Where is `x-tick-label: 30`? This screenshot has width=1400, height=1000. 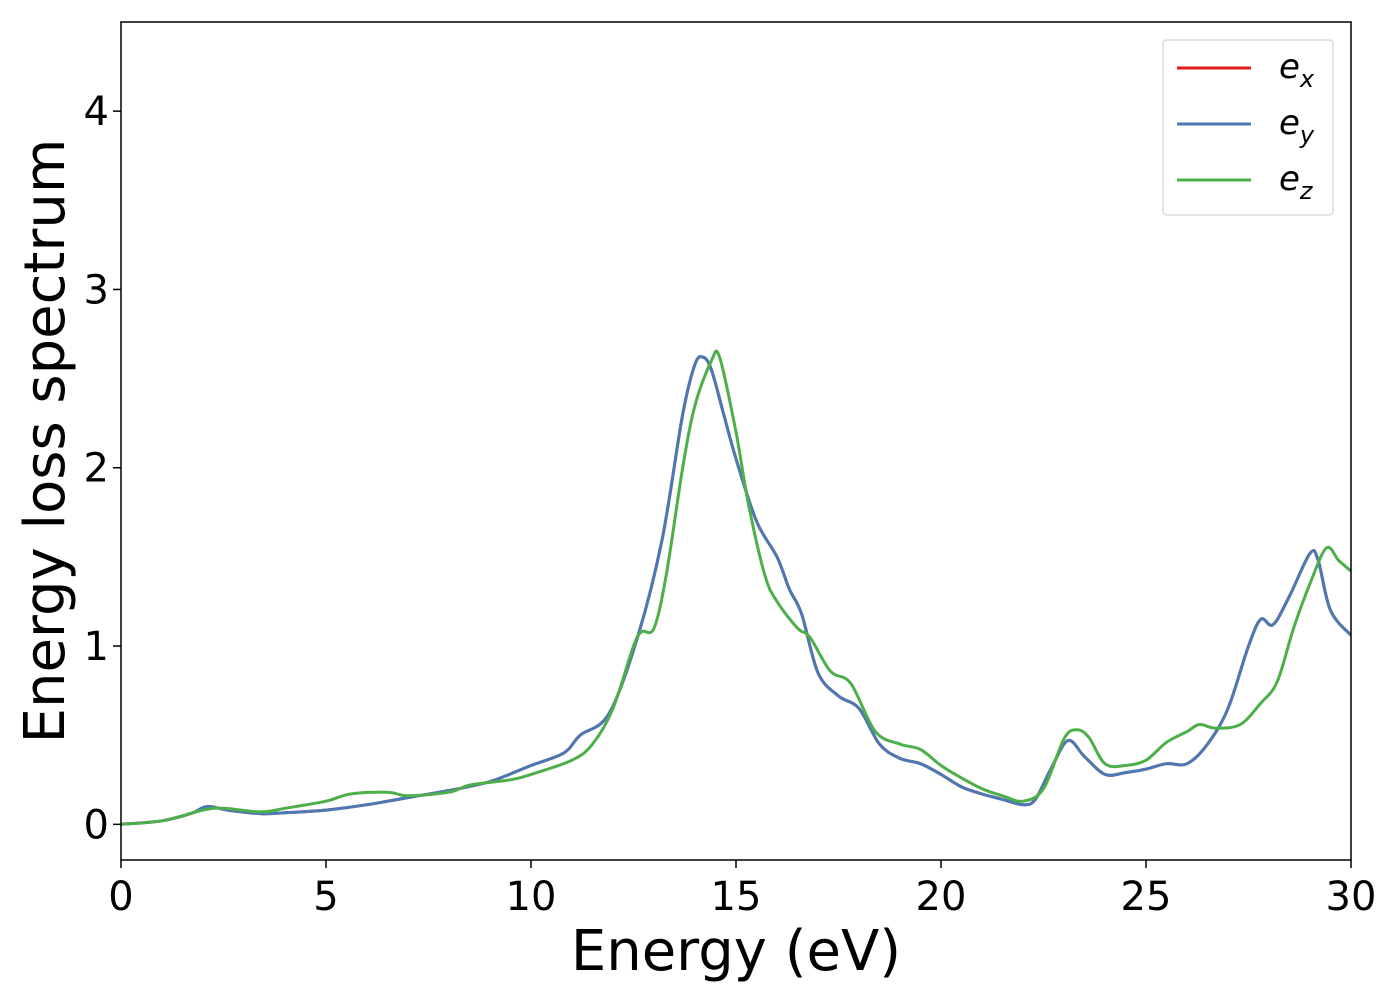 x-tick-label: 30 is located at coordinates (1351, 897).